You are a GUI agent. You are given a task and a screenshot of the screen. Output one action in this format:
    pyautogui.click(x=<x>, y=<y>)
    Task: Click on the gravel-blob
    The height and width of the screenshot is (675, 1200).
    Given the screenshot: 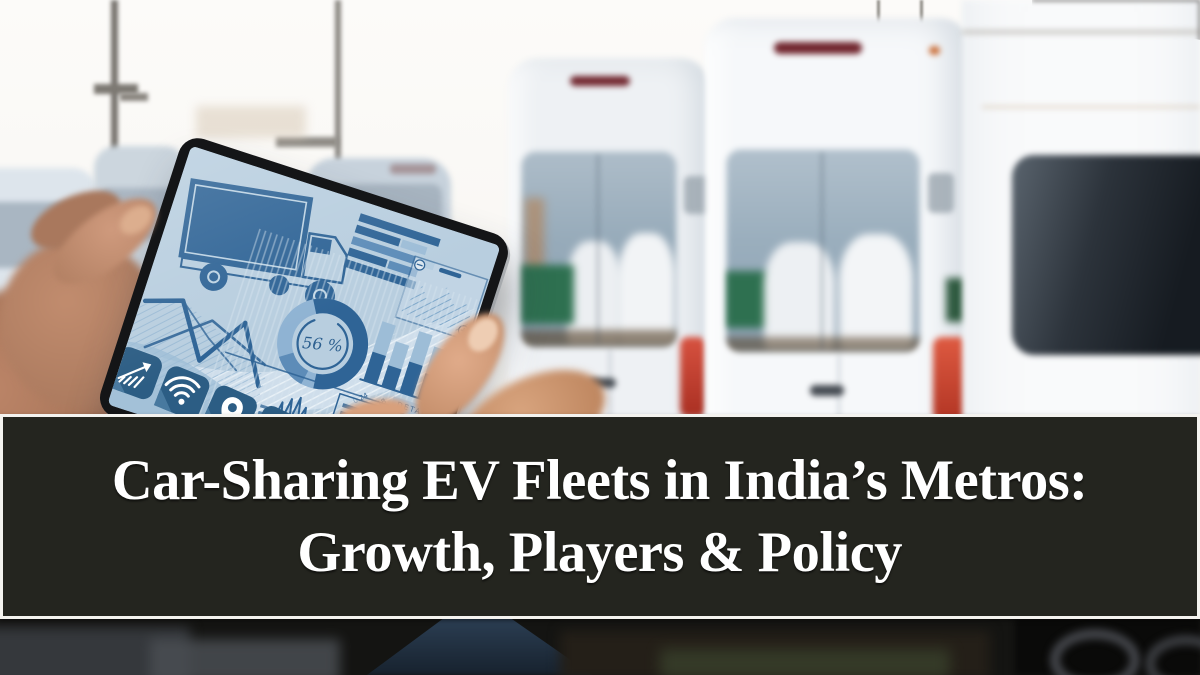 What is the action you would take?
    pyautogui.click(x=245, y=657)
    